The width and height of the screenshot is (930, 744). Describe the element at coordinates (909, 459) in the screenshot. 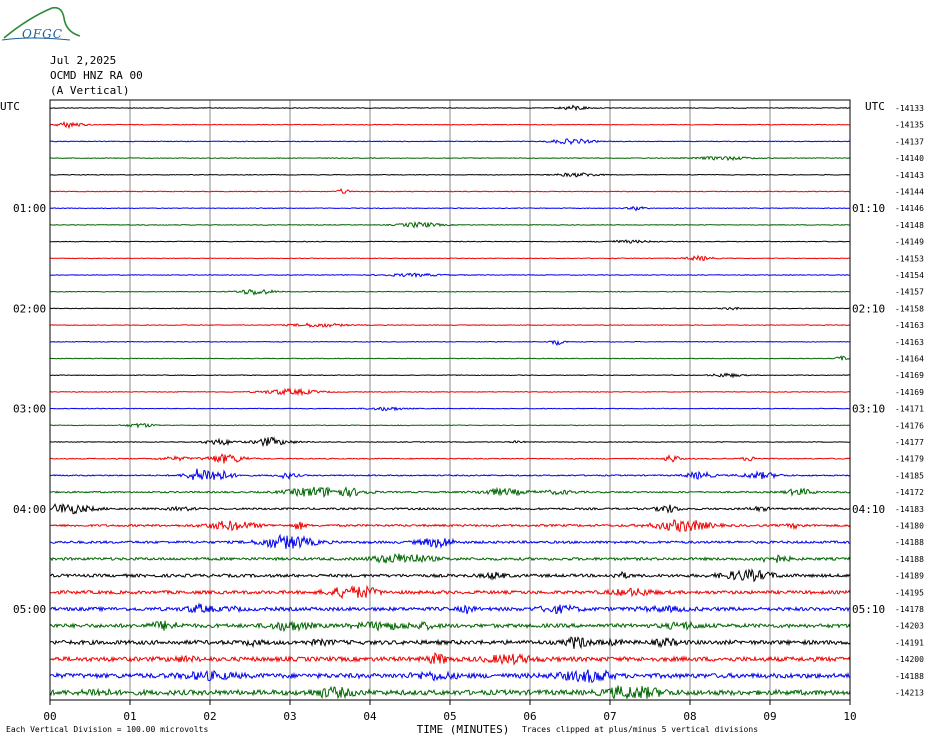

I see `trace-offset-label: -14179` at that location.